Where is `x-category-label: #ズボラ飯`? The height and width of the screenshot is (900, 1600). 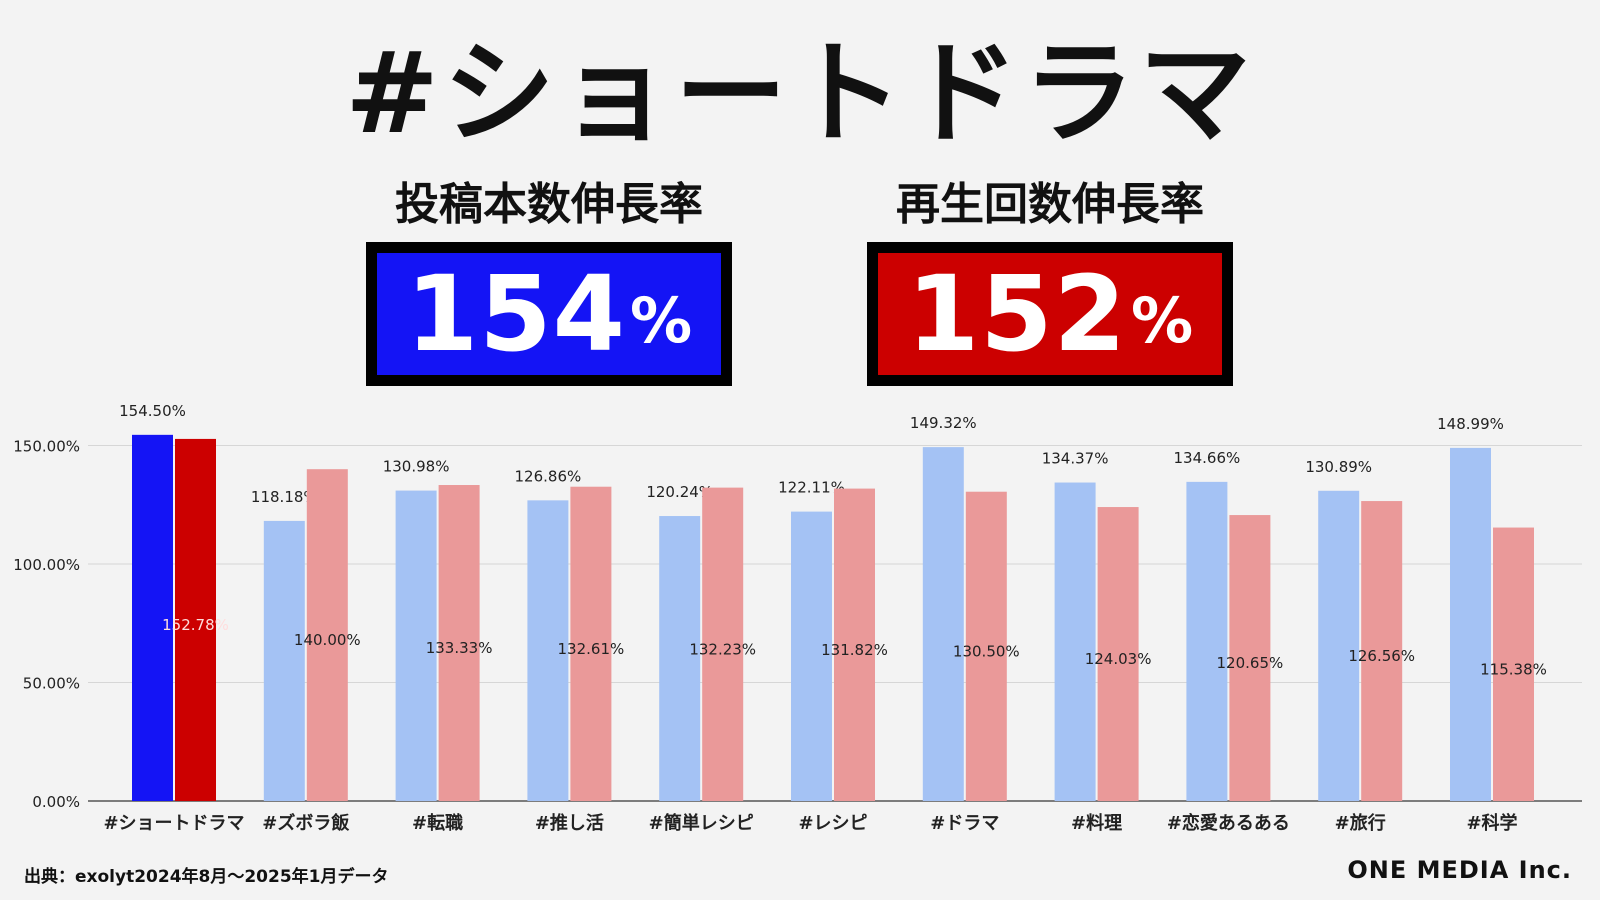
x-category-label: #ズボラ飯 is located at coordinates (305, 823).